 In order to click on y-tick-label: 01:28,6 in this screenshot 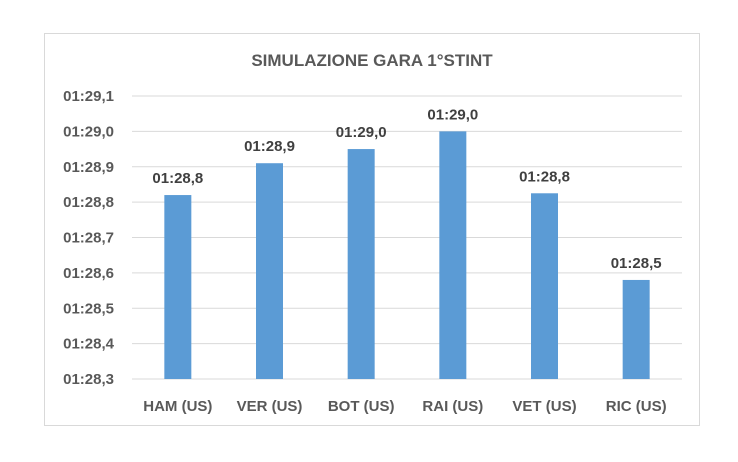, I will do `click(88, 273)`.